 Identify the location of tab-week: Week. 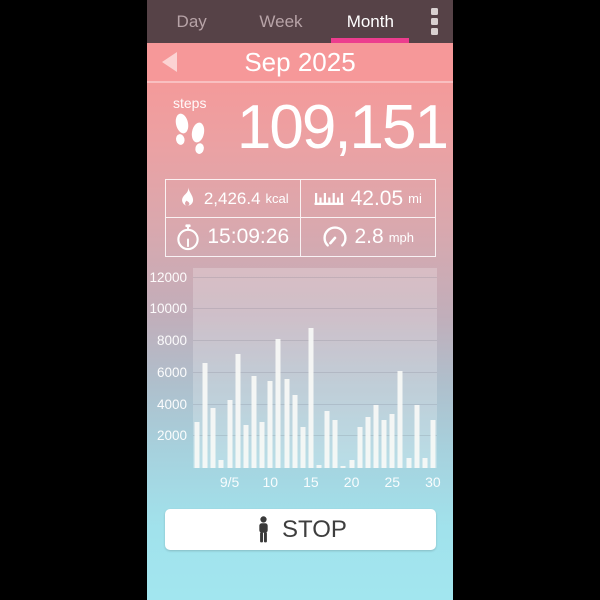
(280, 21).